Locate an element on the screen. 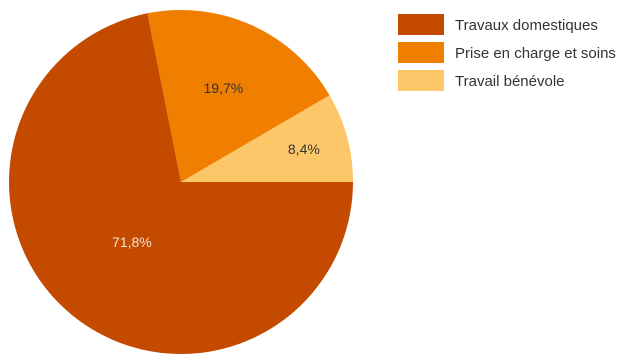 The height and width of the screenshot is (354, 638). legend-label-2: Prise en charge et soins is located at coordinates (535, 53).